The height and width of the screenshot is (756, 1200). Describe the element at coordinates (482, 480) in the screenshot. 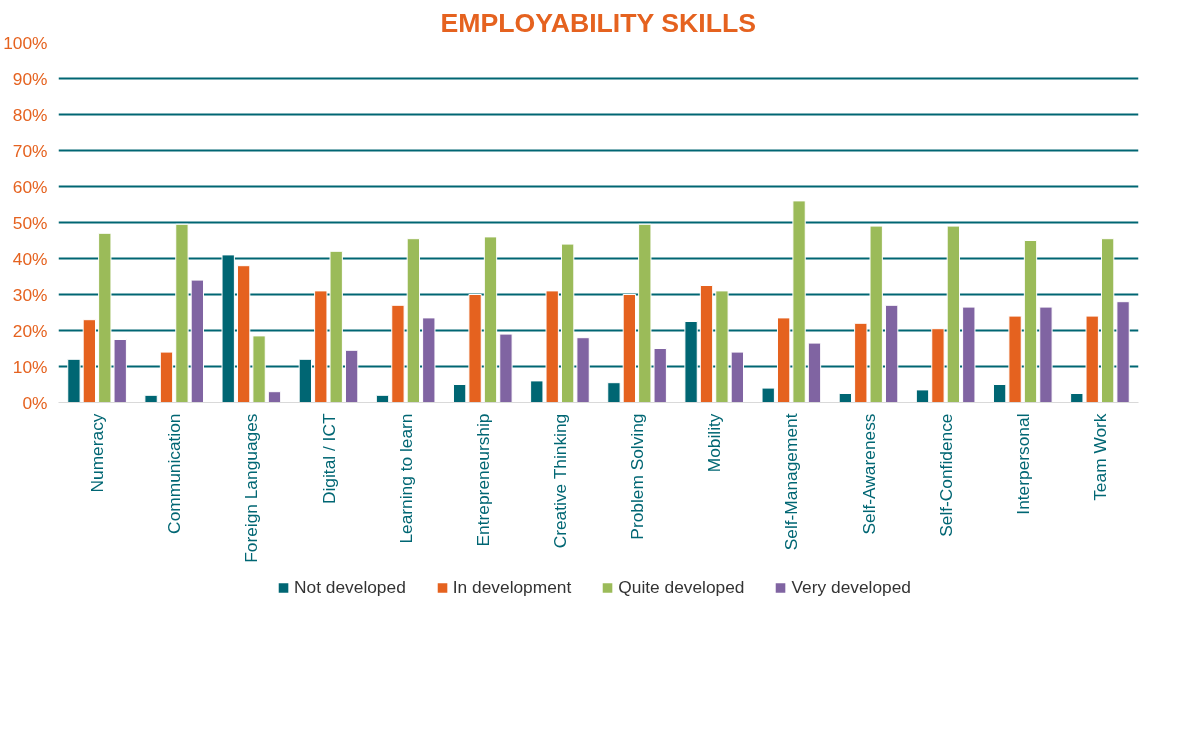

I see `x-tick-label: Entrepreneurship` at that location.